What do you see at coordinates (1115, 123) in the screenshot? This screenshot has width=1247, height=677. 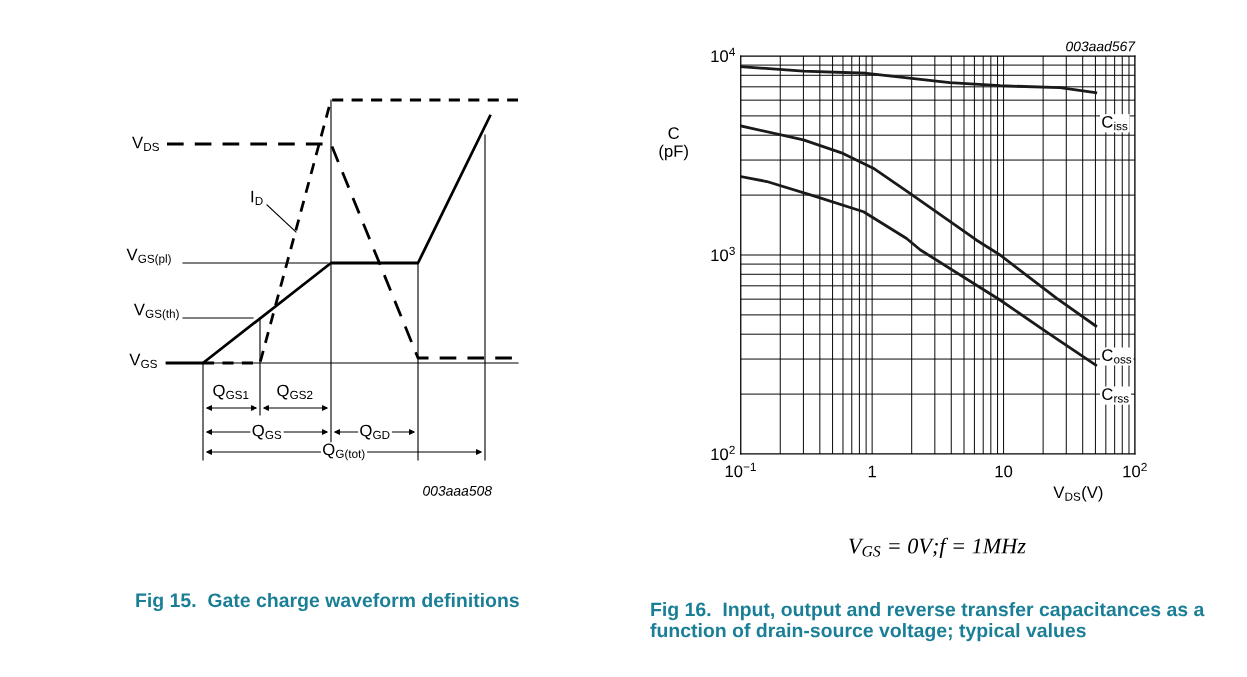 I see `series-label: C$_{iss}$` at bounding box center [1115, 123].